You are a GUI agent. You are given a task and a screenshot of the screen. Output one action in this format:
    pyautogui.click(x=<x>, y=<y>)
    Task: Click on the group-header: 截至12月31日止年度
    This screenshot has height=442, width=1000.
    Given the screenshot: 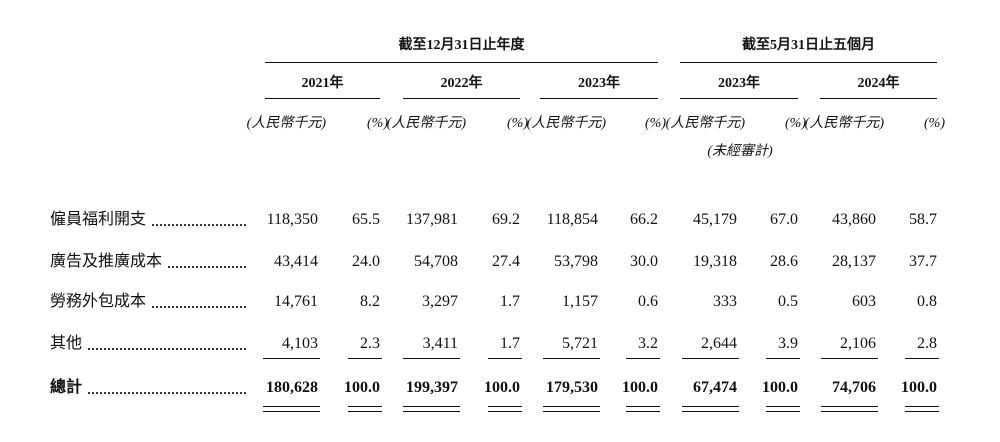 What is the action you would take?
    pyautogui.click(x=461, y=45)
    